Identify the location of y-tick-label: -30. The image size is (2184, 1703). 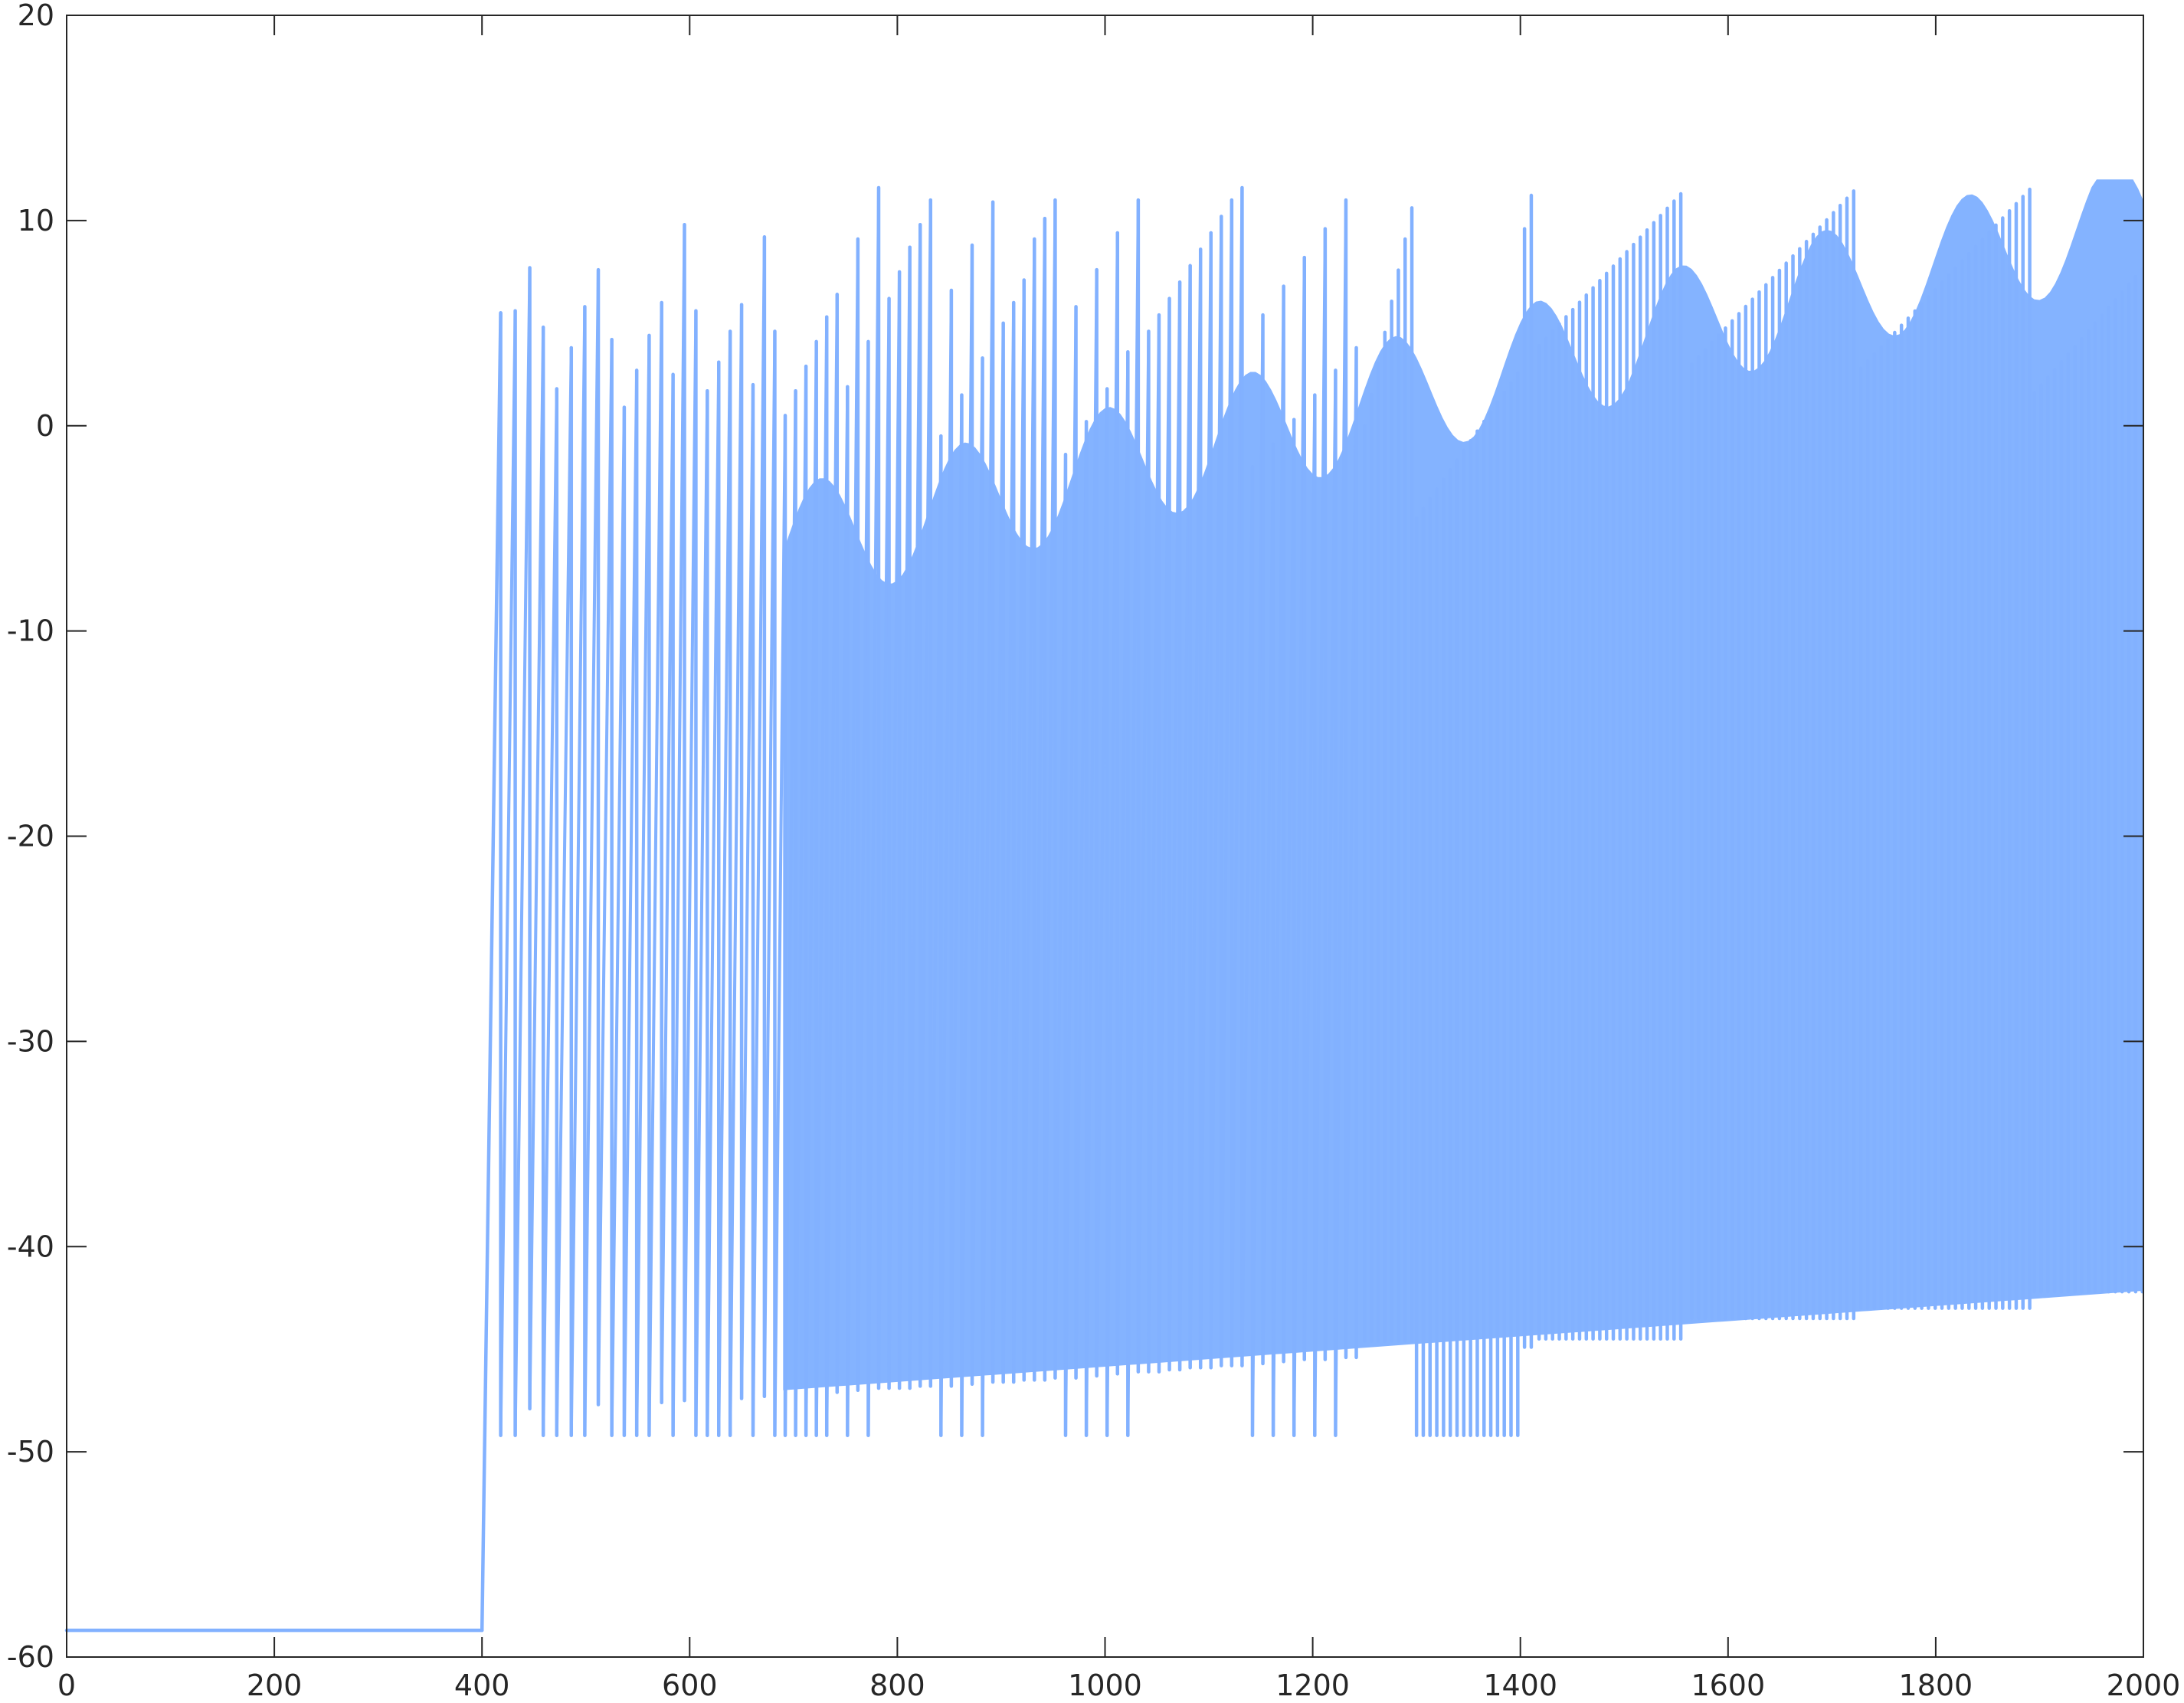
(30, 1041).